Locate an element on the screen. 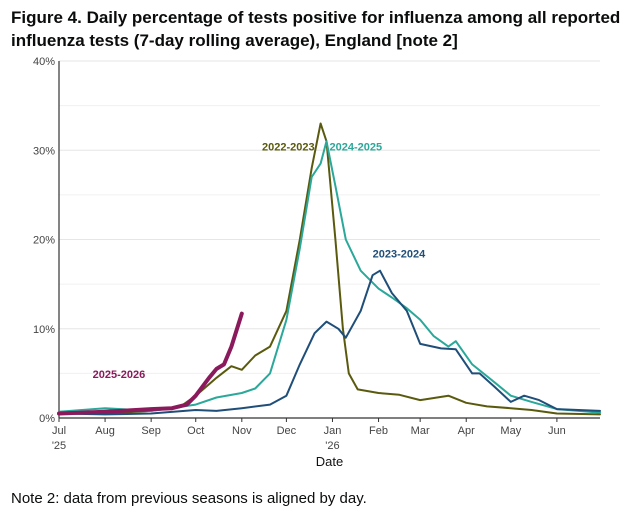 This screenshot has height=515, width=640. x-tick-label: Aug is located at coordinates (105, 431).